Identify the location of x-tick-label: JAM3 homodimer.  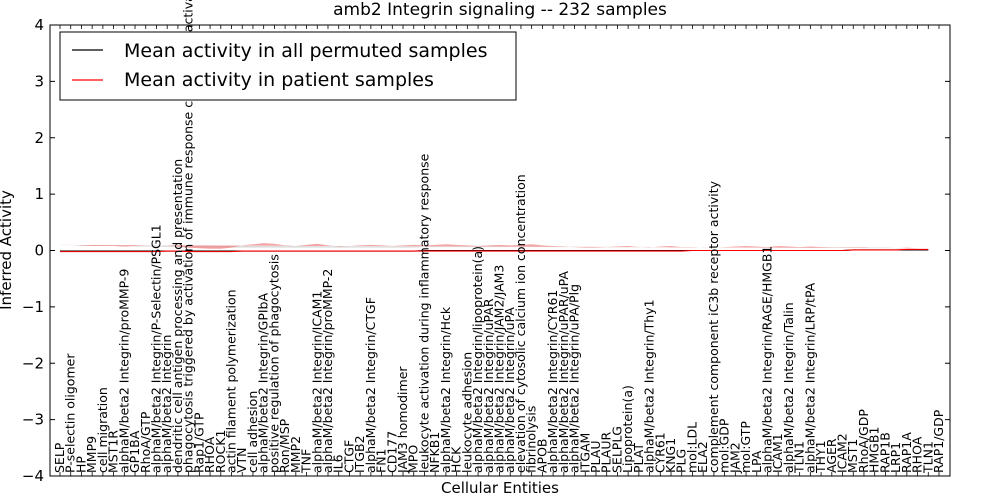
(402, 420).